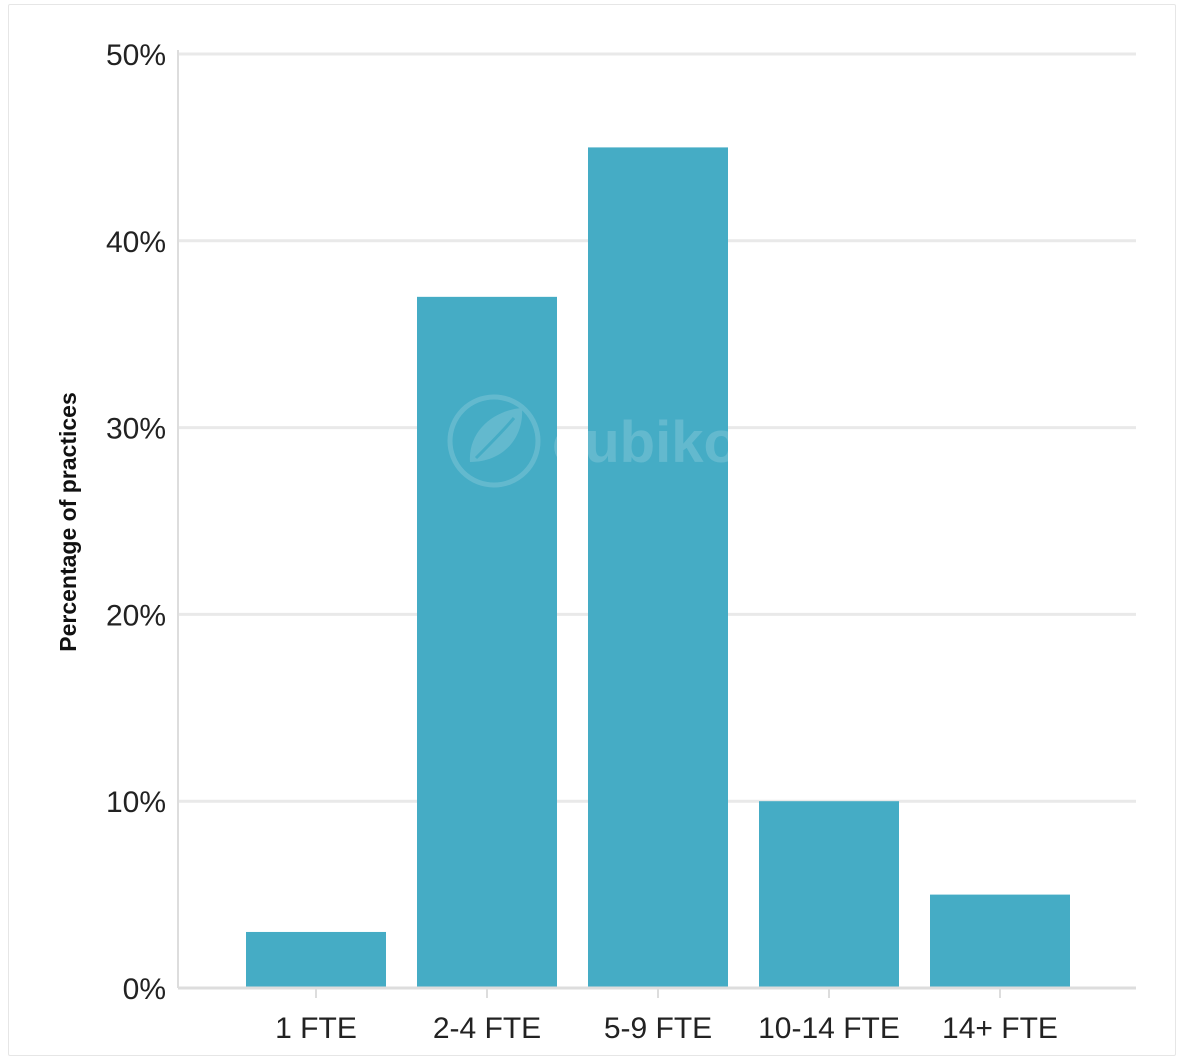  Describe the element at coordinates (487, 1028) in the screenshot. I see `x-tick-label: 2-4 FTE` at that location.